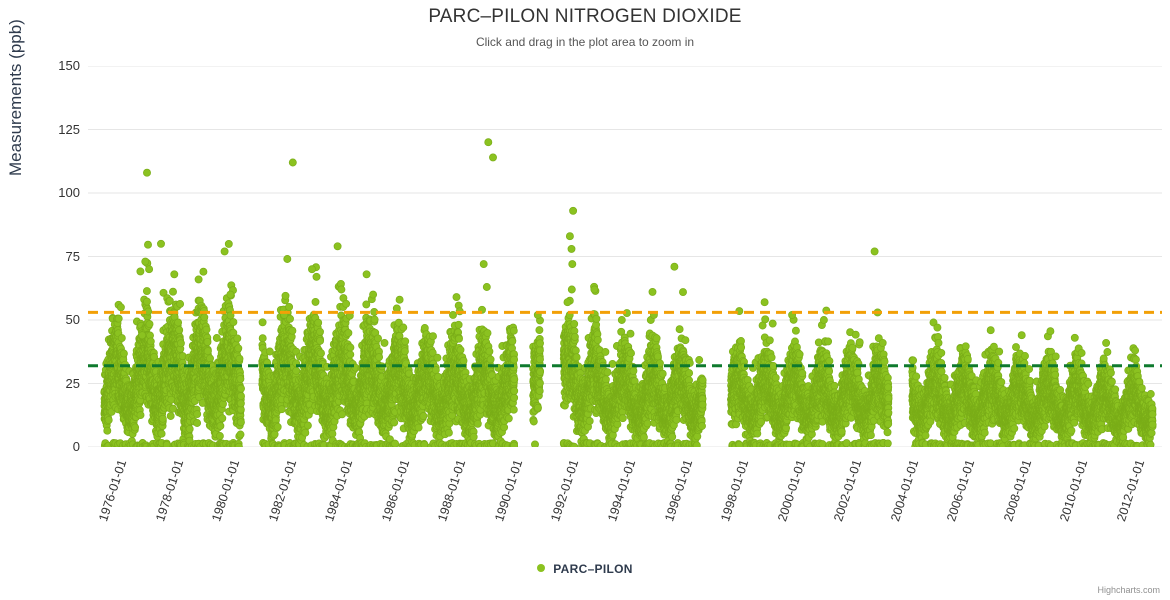  Describe the element at coordinates (72, 256) in the screenshot. I see `y-axis-tick-label: 75` at that location.